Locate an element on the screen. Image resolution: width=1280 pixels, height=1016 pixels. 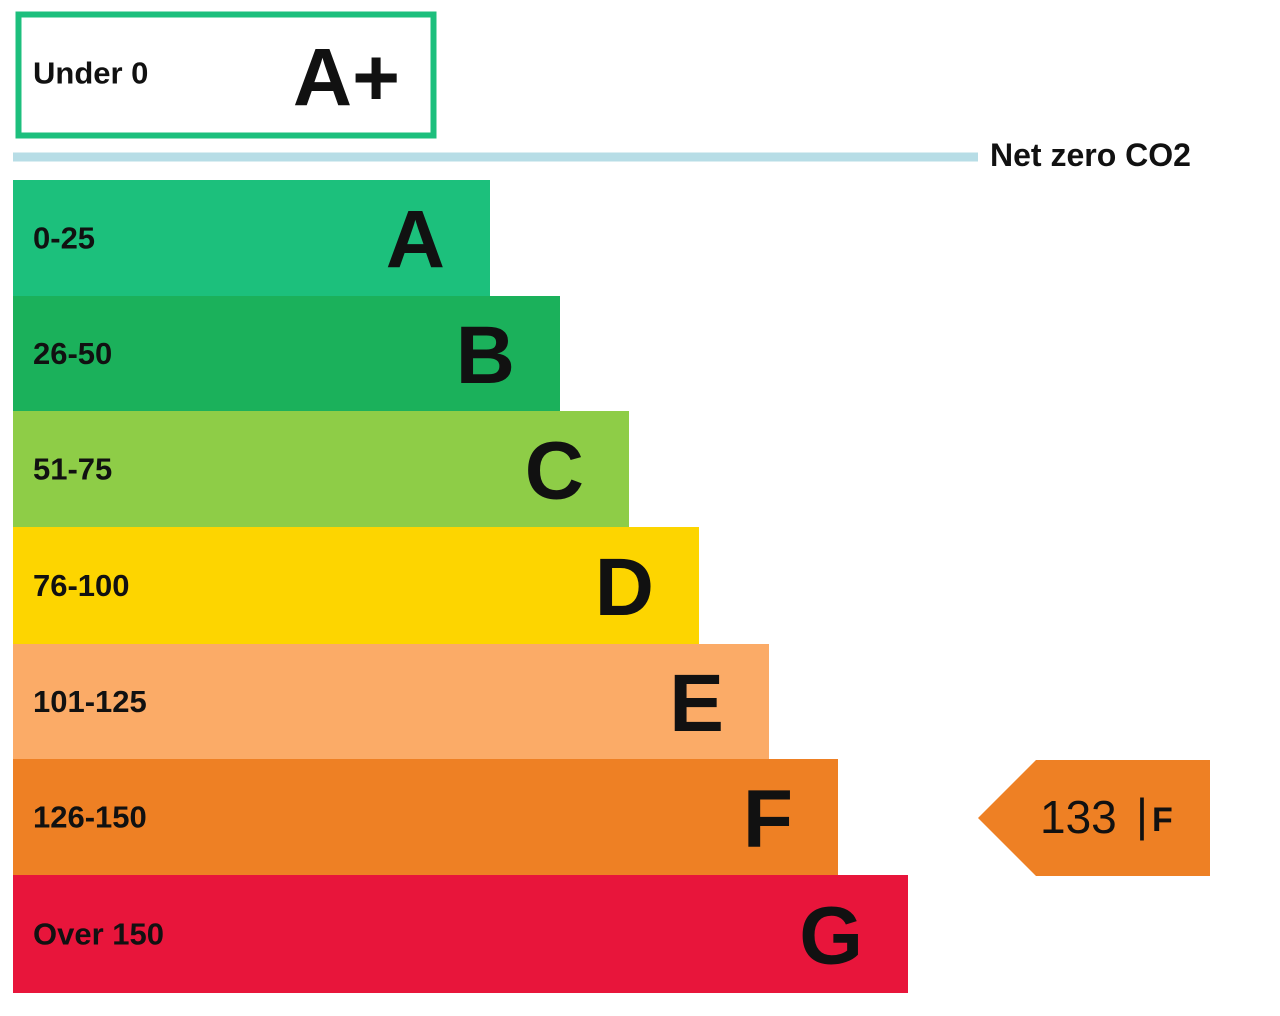
band-grade: C is located at coordinates (554, 471).